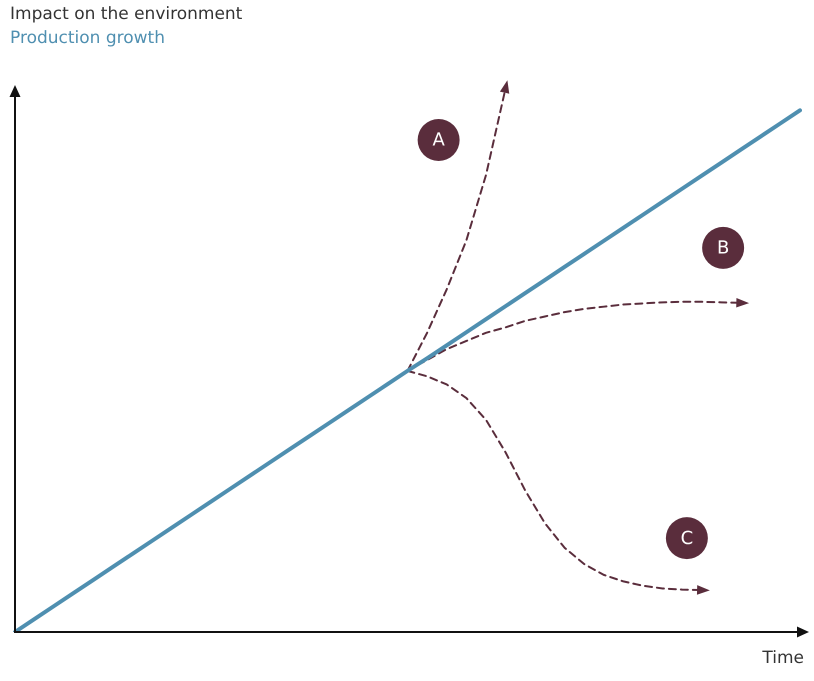 This screenshot has height=681, width=814. Describe the element at coordinates (126, 14) in the screenshot. I see `y-axis-title: Impact on the environment` at that location.